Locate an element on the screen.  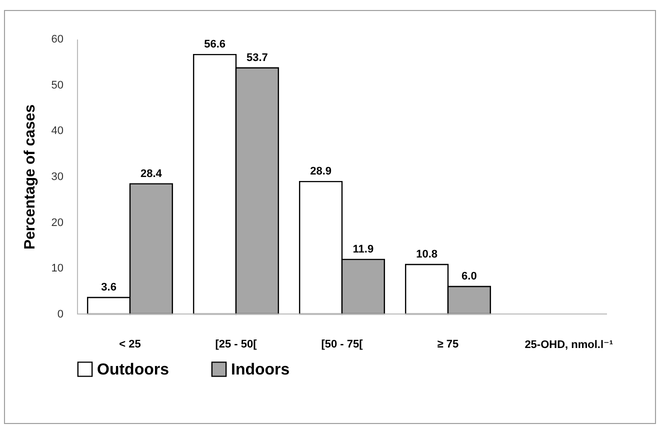
y-tick-label: 50 is located at coordinates (57, 85).